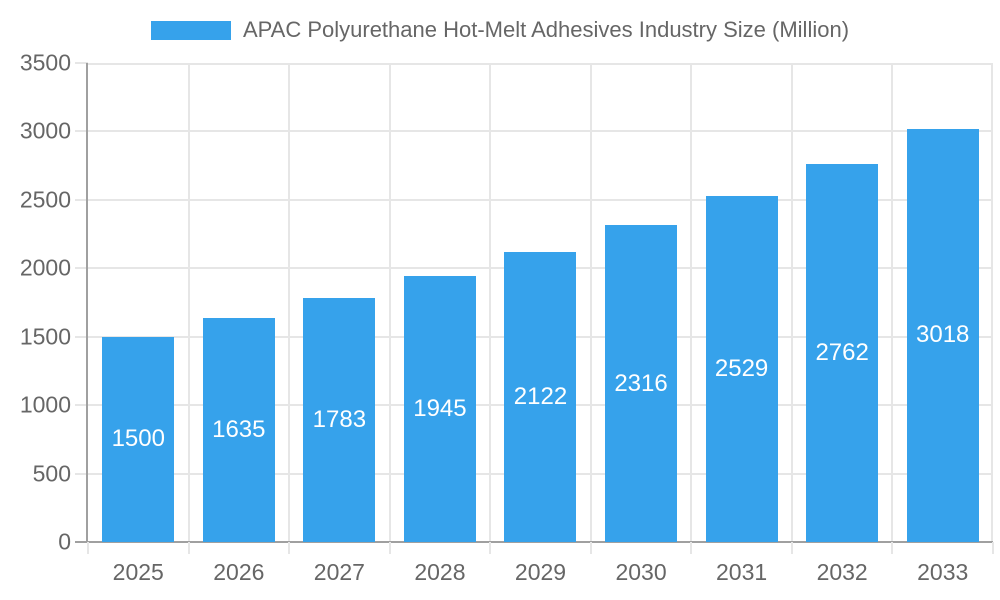  Describe the element at coordinates (138, 572) in the screenshot. I see `x-axis-tick-label: 2025` at that location.